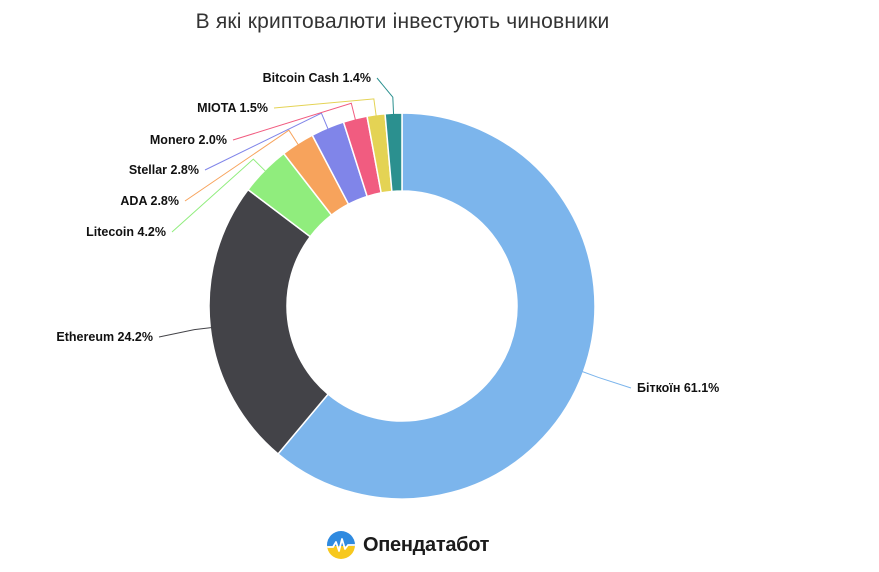 The image size is (879, 572). Describe the element at coordinates (266, 141) in the screenshot. I see `connector-stellar` at that location.